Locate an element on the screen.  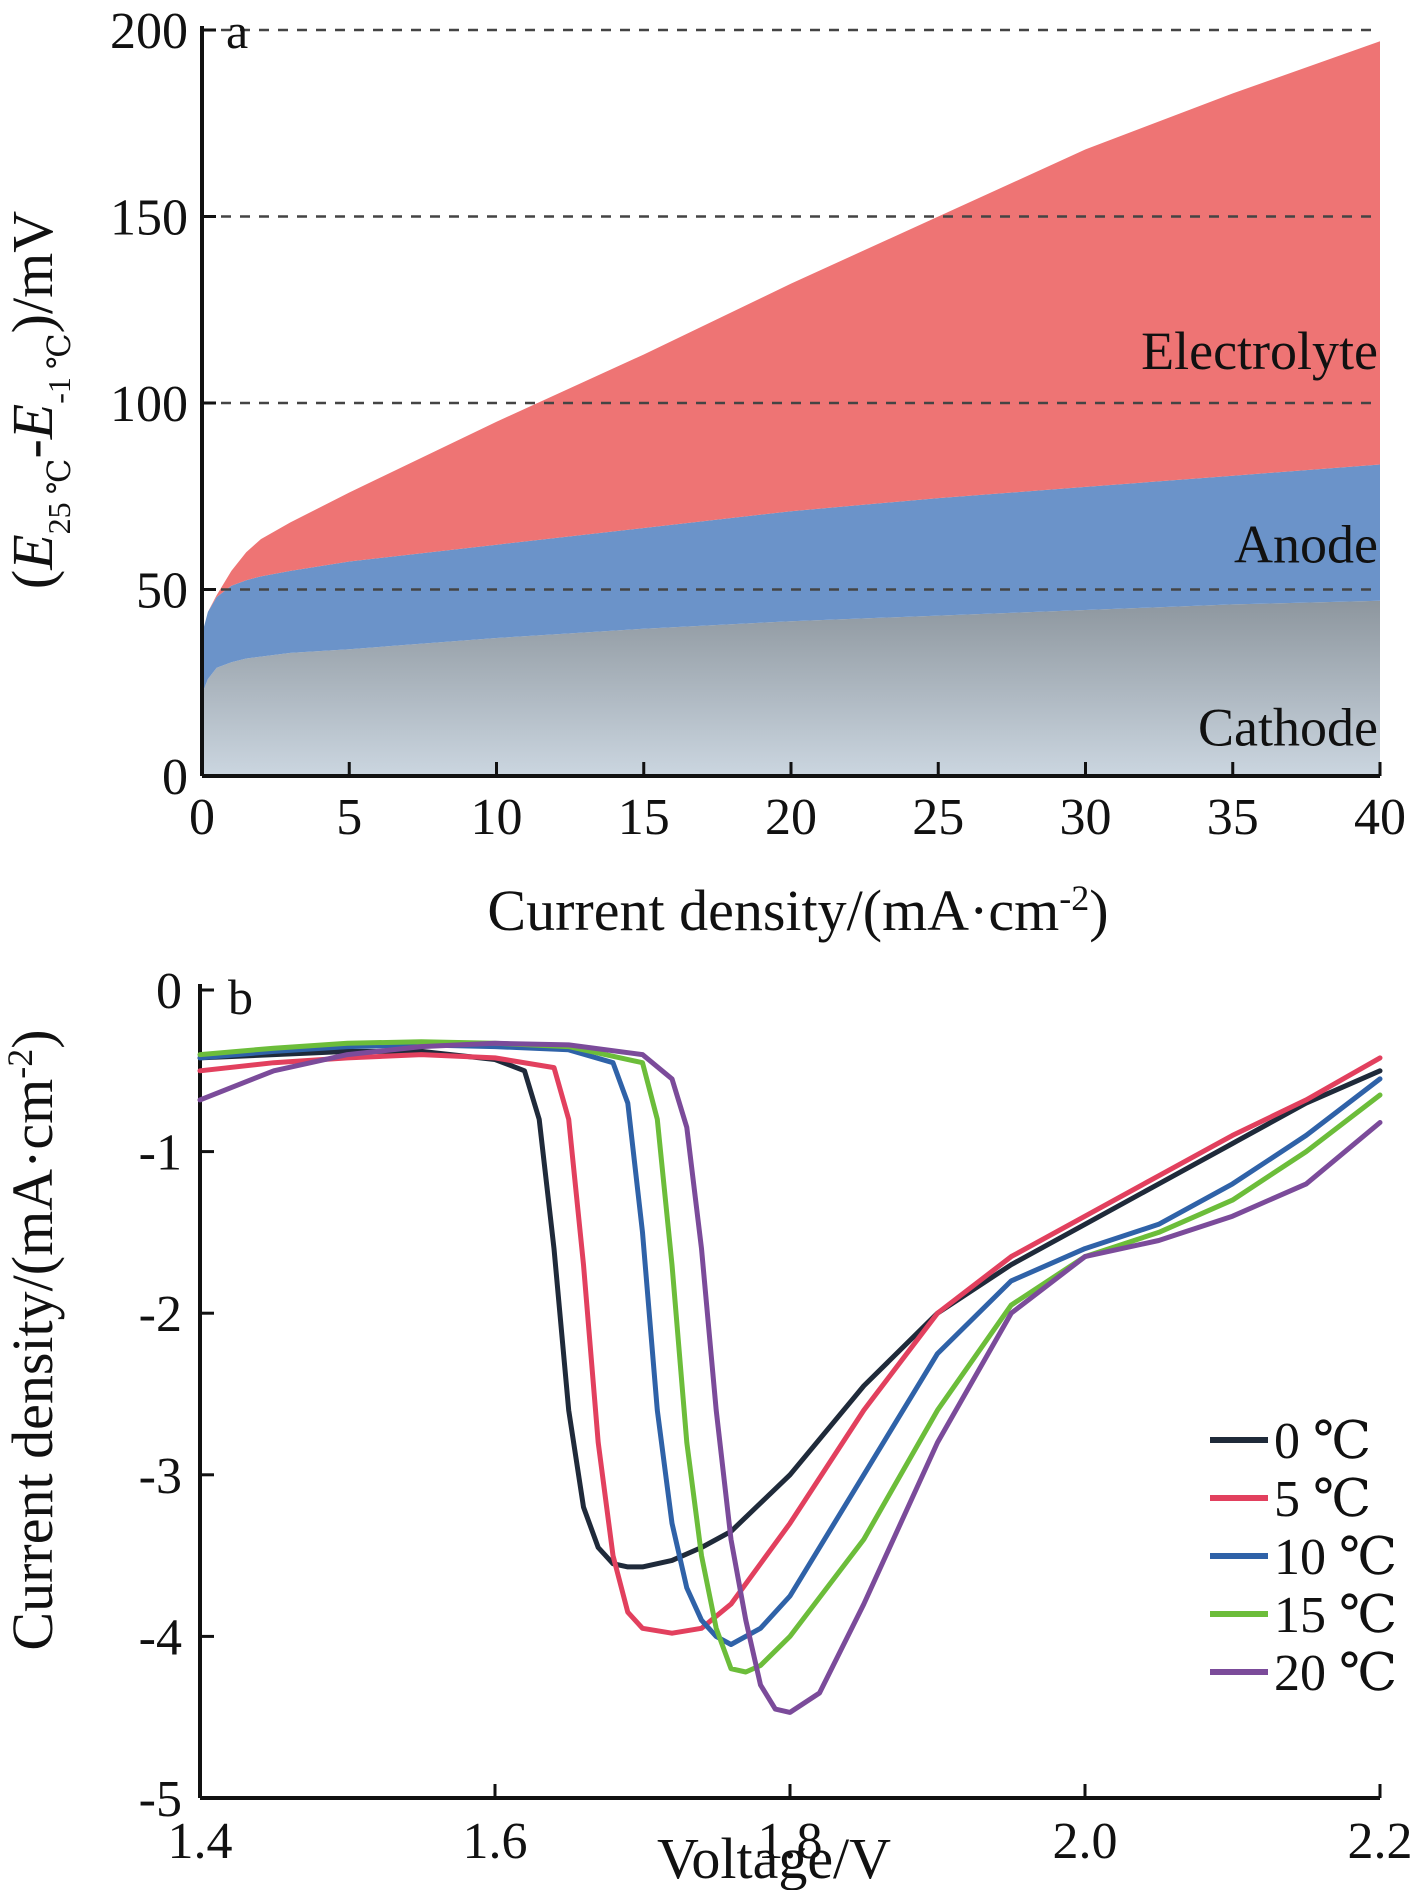
panel-b-label: b is located at coordinates (240, 997).